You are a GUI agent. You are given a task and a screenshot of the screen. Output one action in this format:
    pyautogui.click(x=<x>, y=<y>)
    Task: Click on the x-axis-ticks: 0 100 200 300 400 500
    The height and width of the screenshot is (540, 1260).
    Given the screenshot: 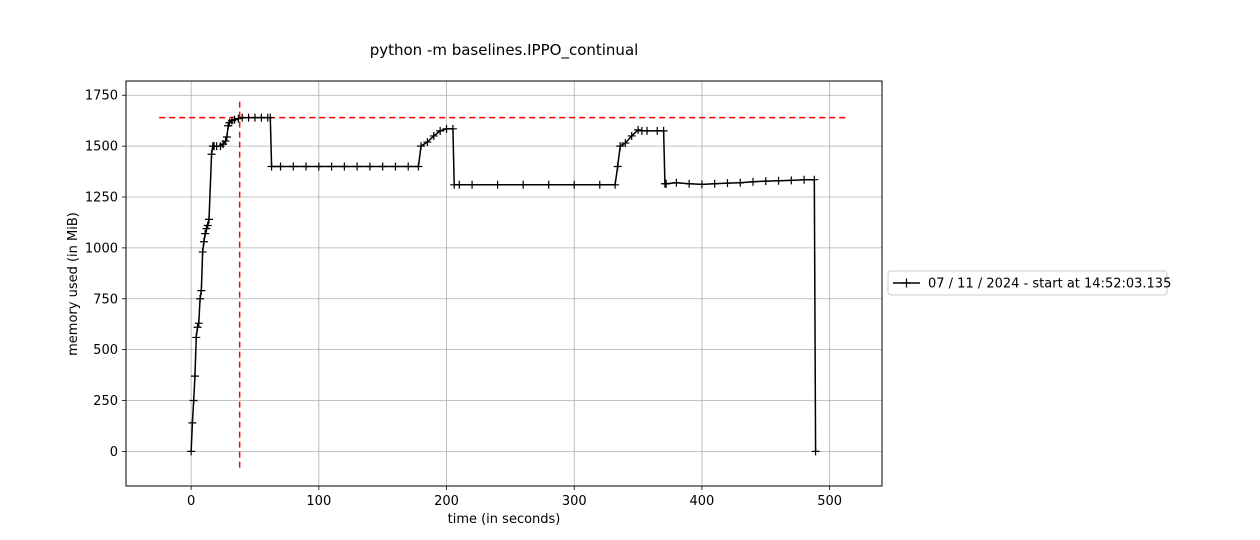 What is the action you would take?
    pyautogui.click(x=514, y=497)
    